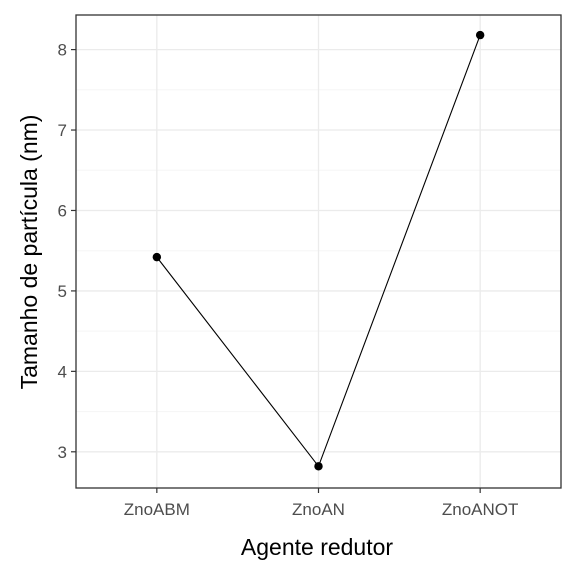 The width and height of the screenshot is (576, 576). What do you see at coordinates (62, 50) in the screenshot?
I see `y-tick-label: 8` at bounding box center [62, 50].